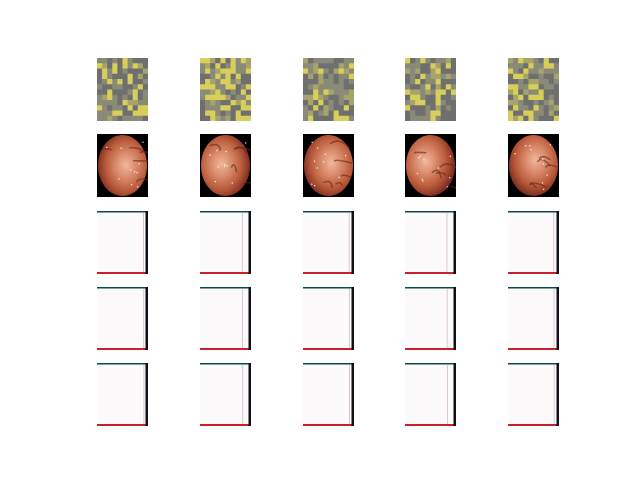 The width and height of the screenshot is (640, 480). I want to click on panel-noise-r1-c3, so click(328, 89).